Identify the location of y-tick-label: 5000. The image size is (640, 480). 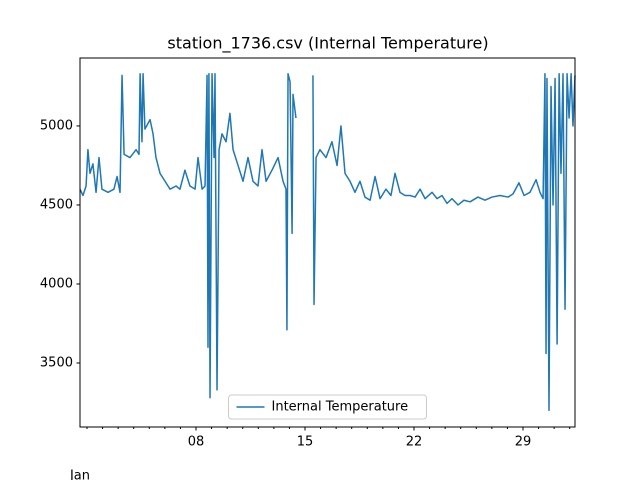
(56, 125).